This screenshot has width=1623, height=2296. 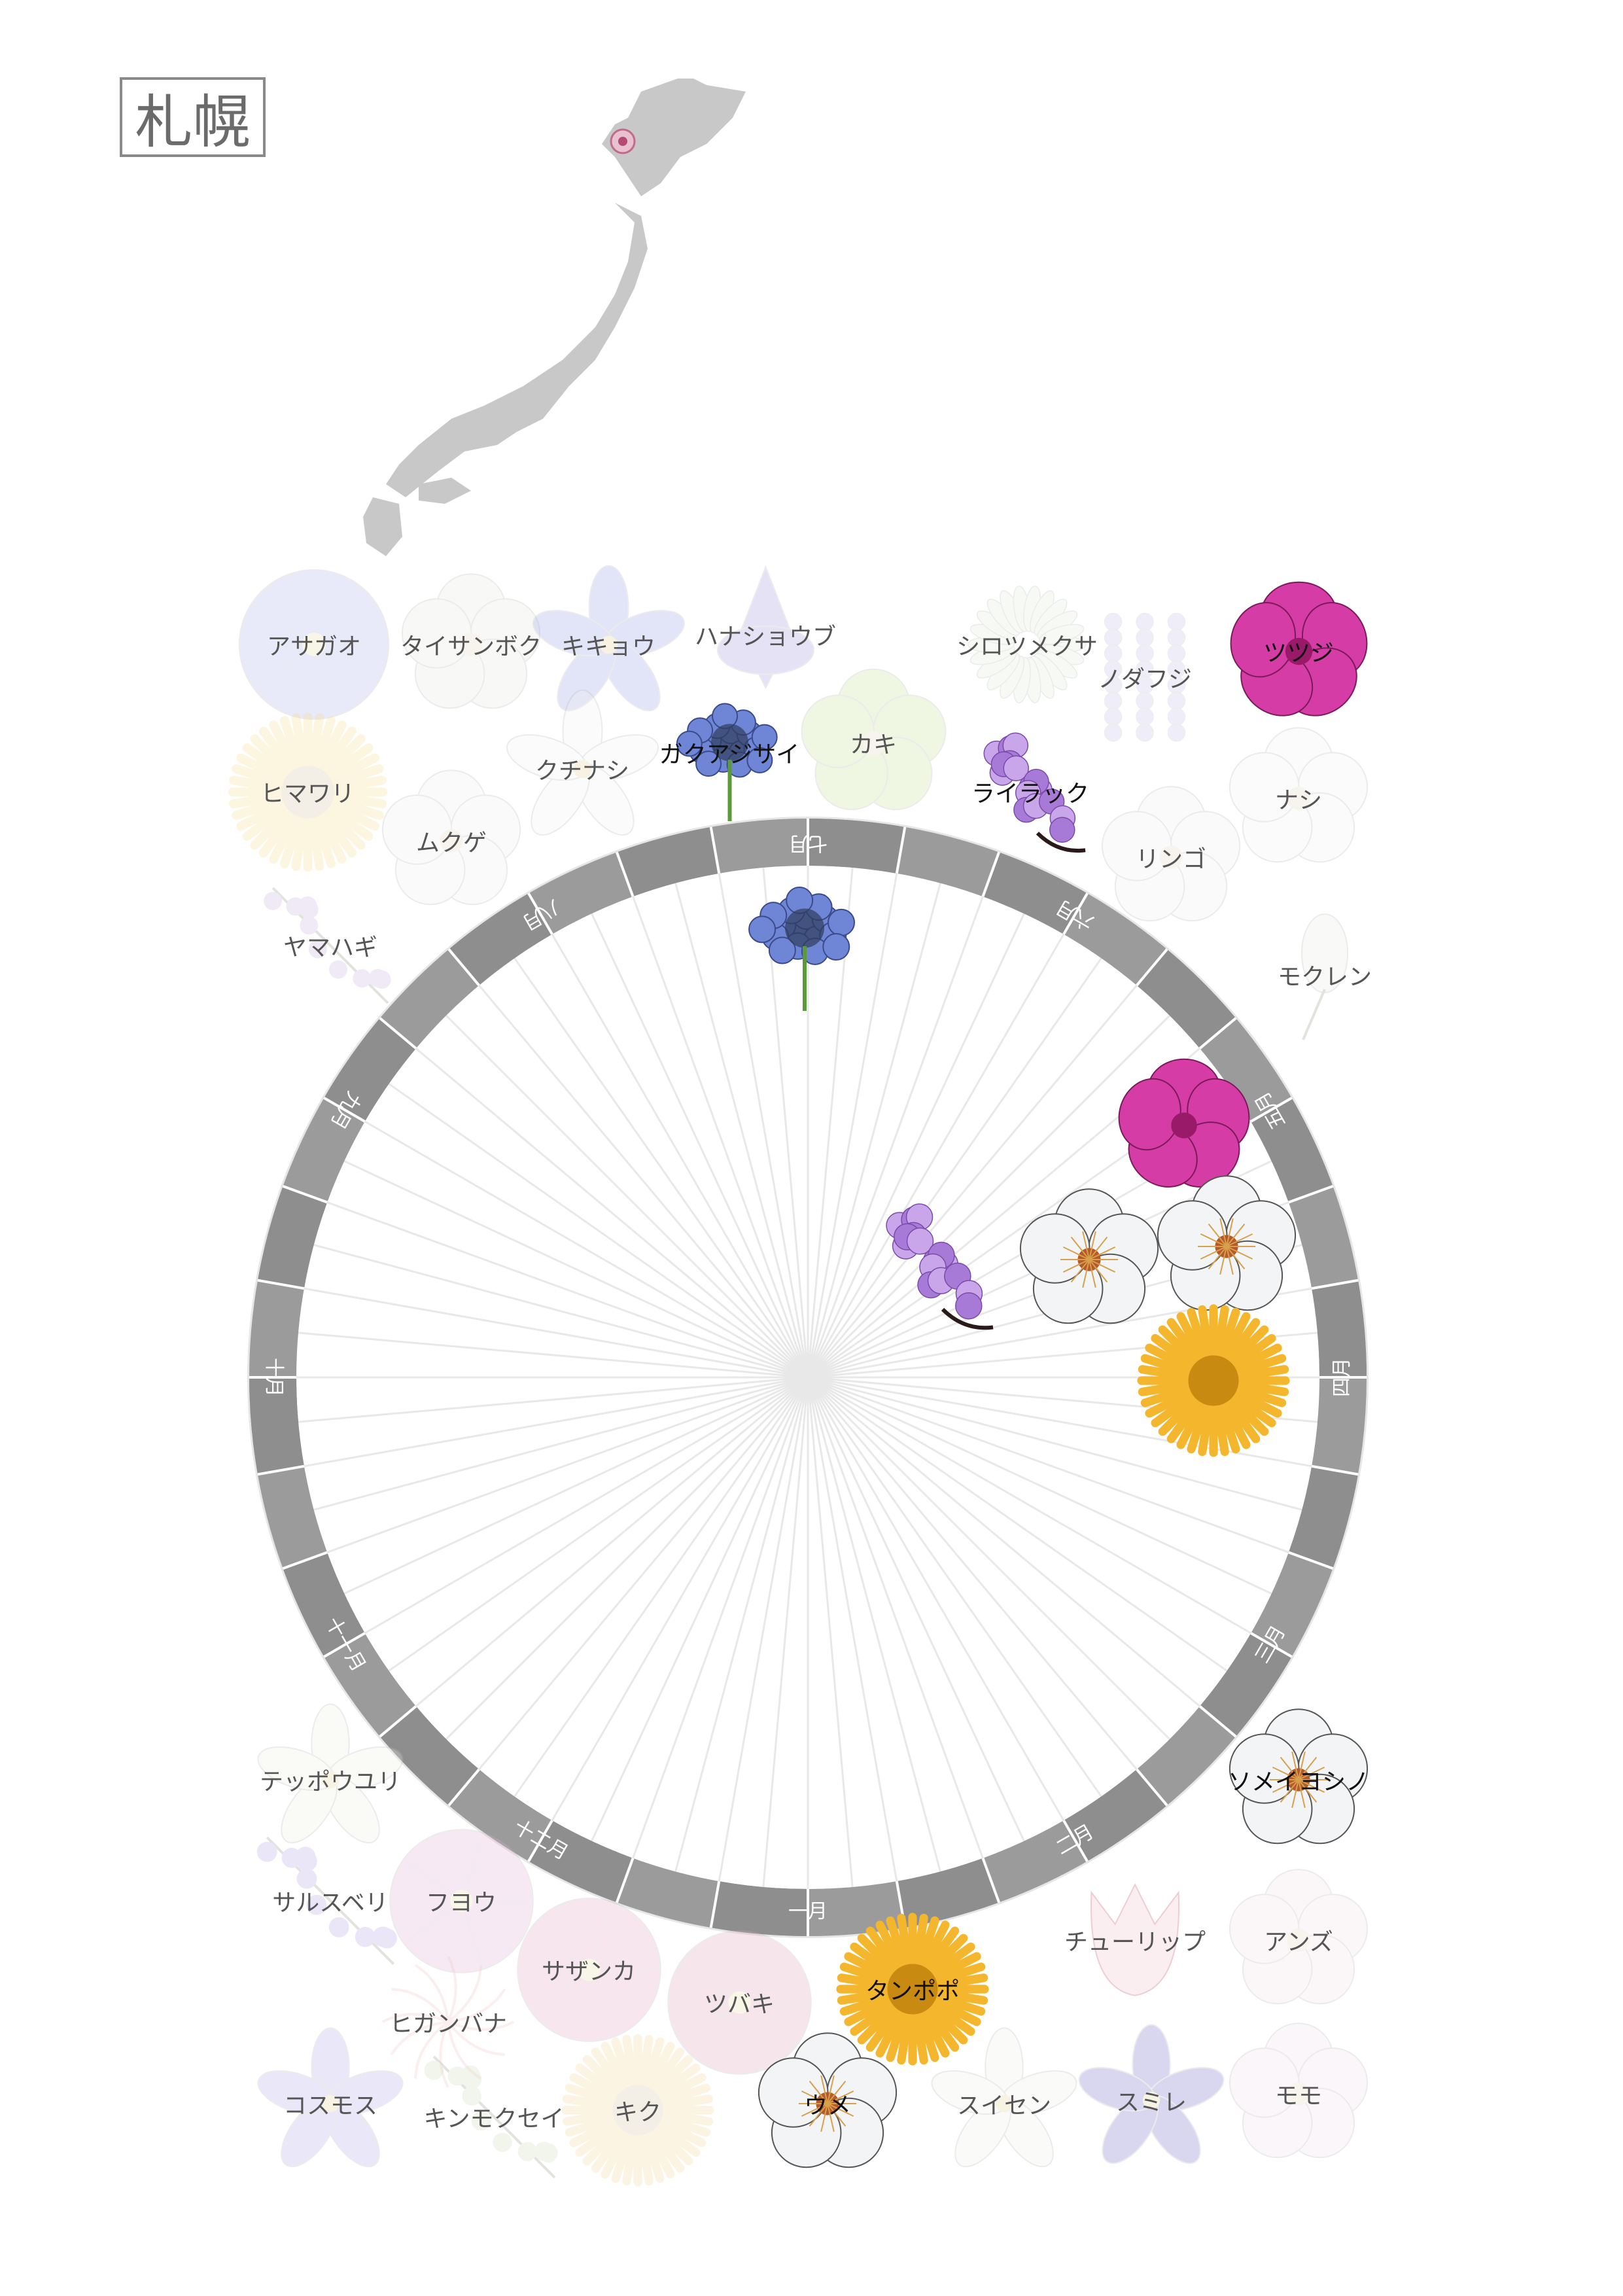 I want to click on flower-tulip: チューリップ, so click(x=1135, y=1940).